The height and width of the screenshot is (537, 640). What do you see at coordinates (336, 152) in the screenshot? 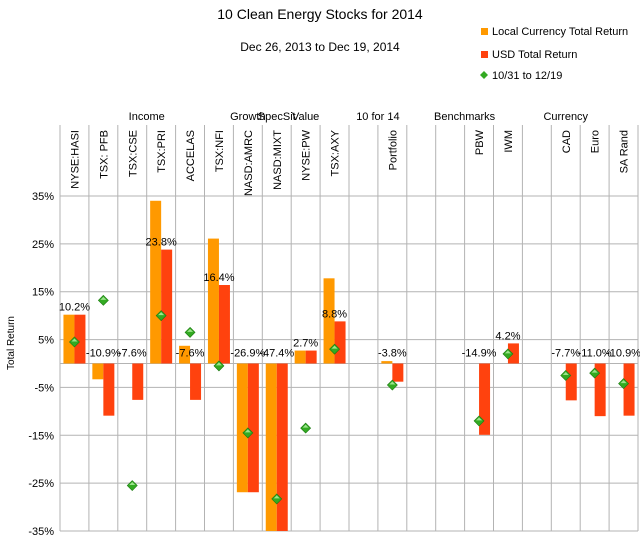
I see `category-label: TSX:AXY` at bounding box center [336, 152].